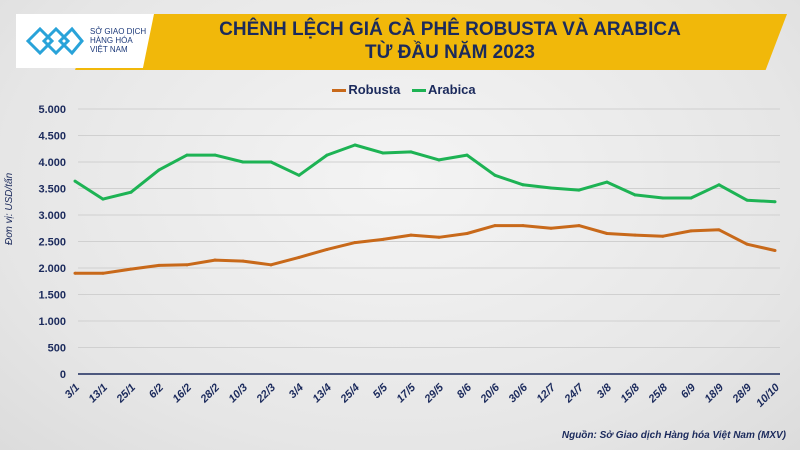  Describe the element at coordinates (605, 391) in the screenshot. I see `x-tick-label: 3/8` at that location.